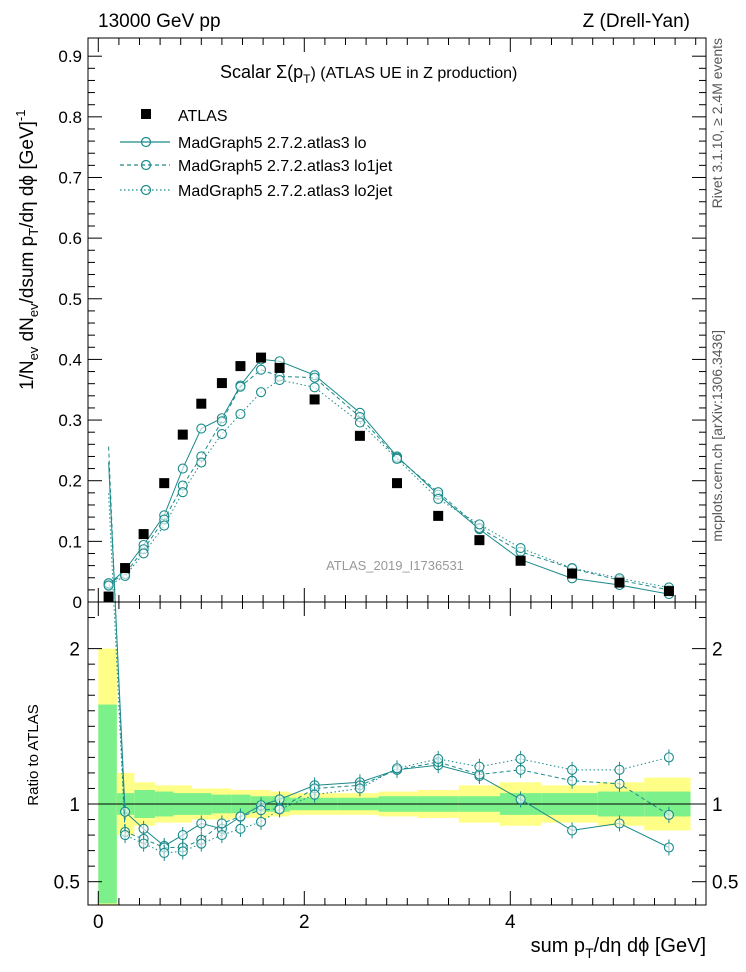 The width and height of the screenshot is (746, 972). What do you see at coordinates (261, 72) in the screenshot?
I see `plot-title-main: Scalar Σ(p` at bounding box center [261, 72].